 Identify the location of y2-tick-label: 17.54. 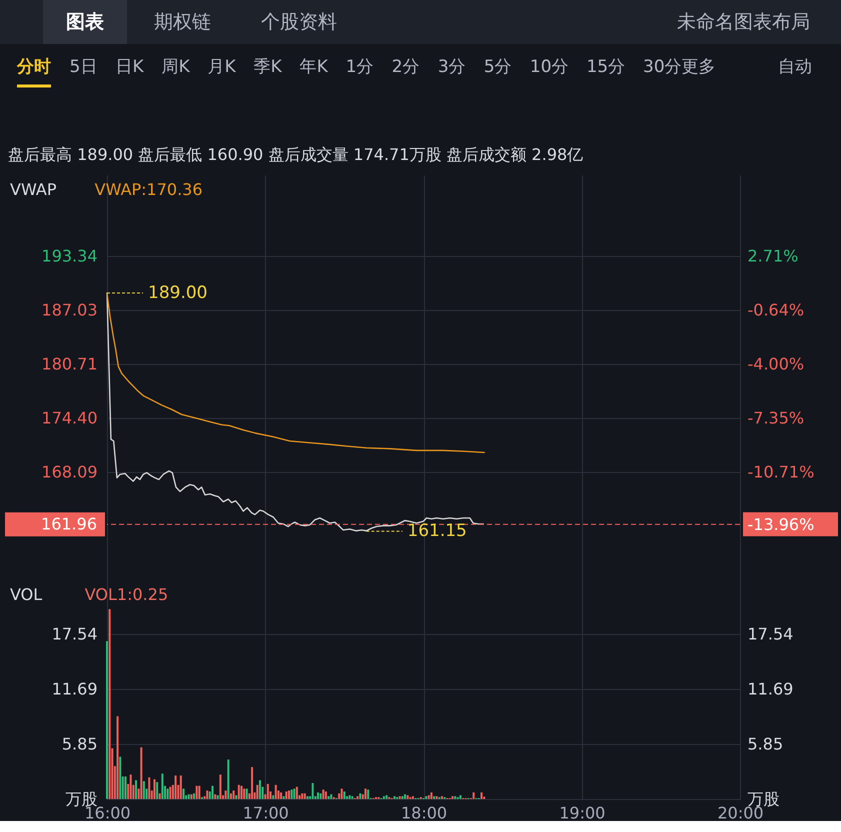
(771, 634).